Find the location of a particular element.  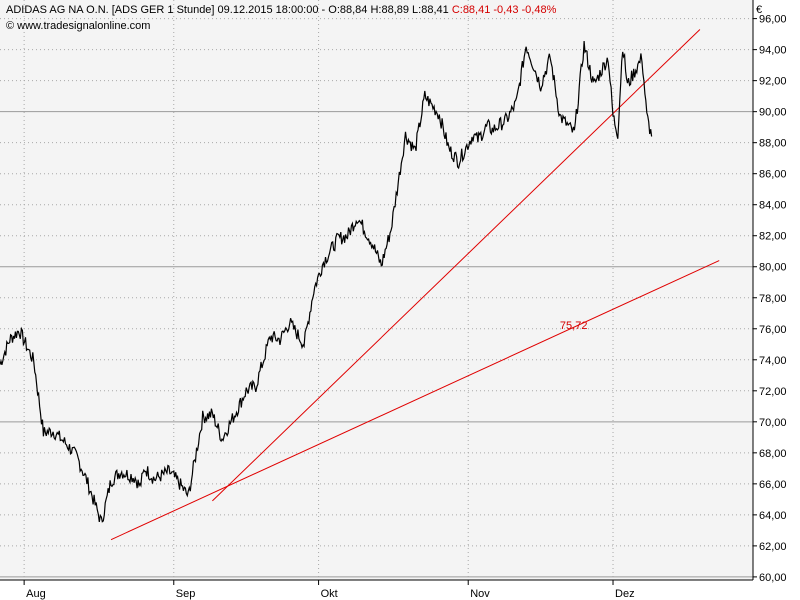

y-tick-label: 84,00 is located at coordinates (773, 206).